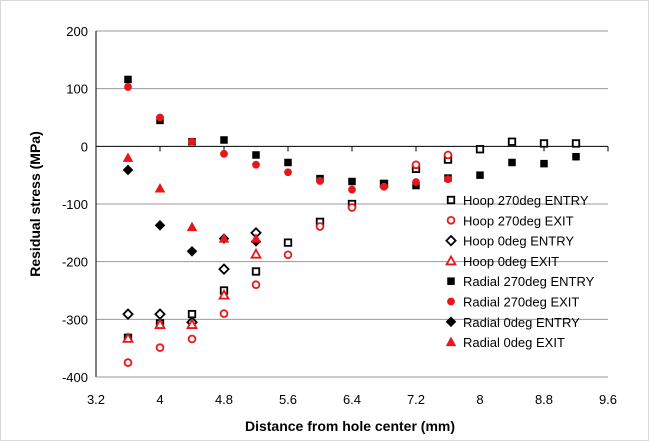  What do you see at coordinates (77, 89) in the screenshot?
I see `y-tick-label: 100` at bounding box center [77, 89].